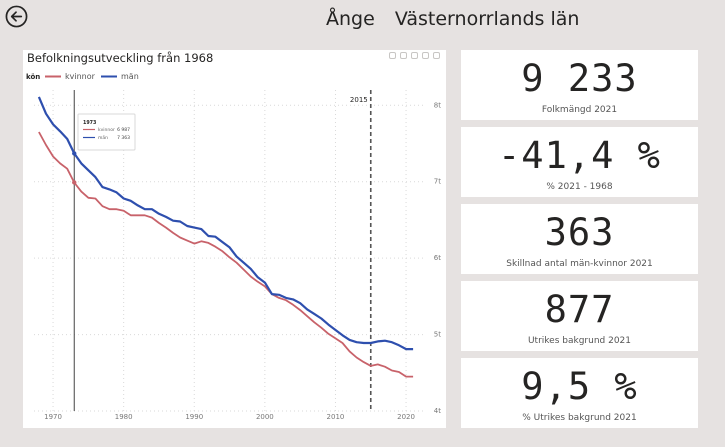 The width and height of the screenshot is (725, 447). Describe the element at coordinates (437, 105) in the screenshot. I see `y-tick-label: 8t` at that location.